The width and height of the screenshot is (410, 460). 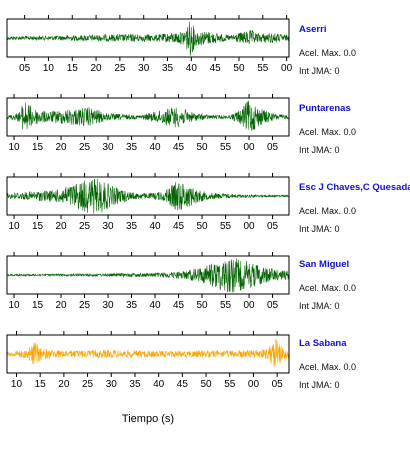 I want to click on station-name: Aserri, so click(x=313, y=29).